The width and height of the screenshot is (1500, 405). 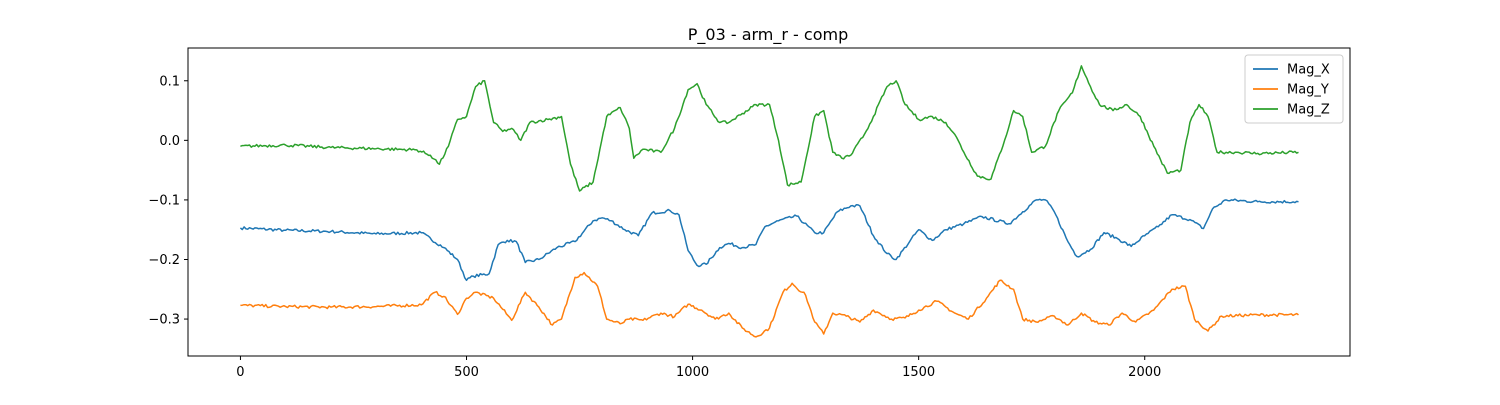 What do you see at coordinates (164, 260) in the screenshot?
I see `y-tick-label: −0.2` at bounding box center [164, 260].